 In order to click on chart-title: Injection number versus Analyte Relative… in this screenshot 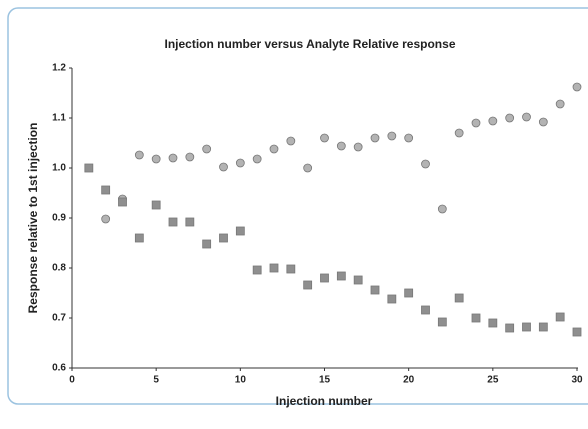, I will do `click(310, 44)`.